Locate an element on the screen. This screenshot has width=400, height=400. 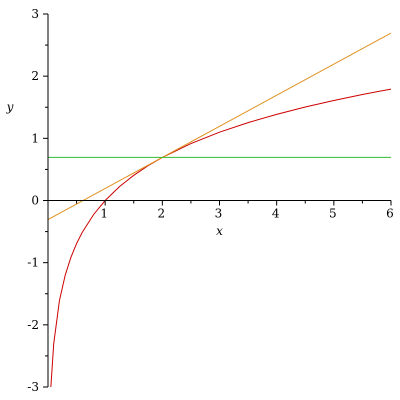
x-tick-label: 3 is located at coordinates (219, 214).